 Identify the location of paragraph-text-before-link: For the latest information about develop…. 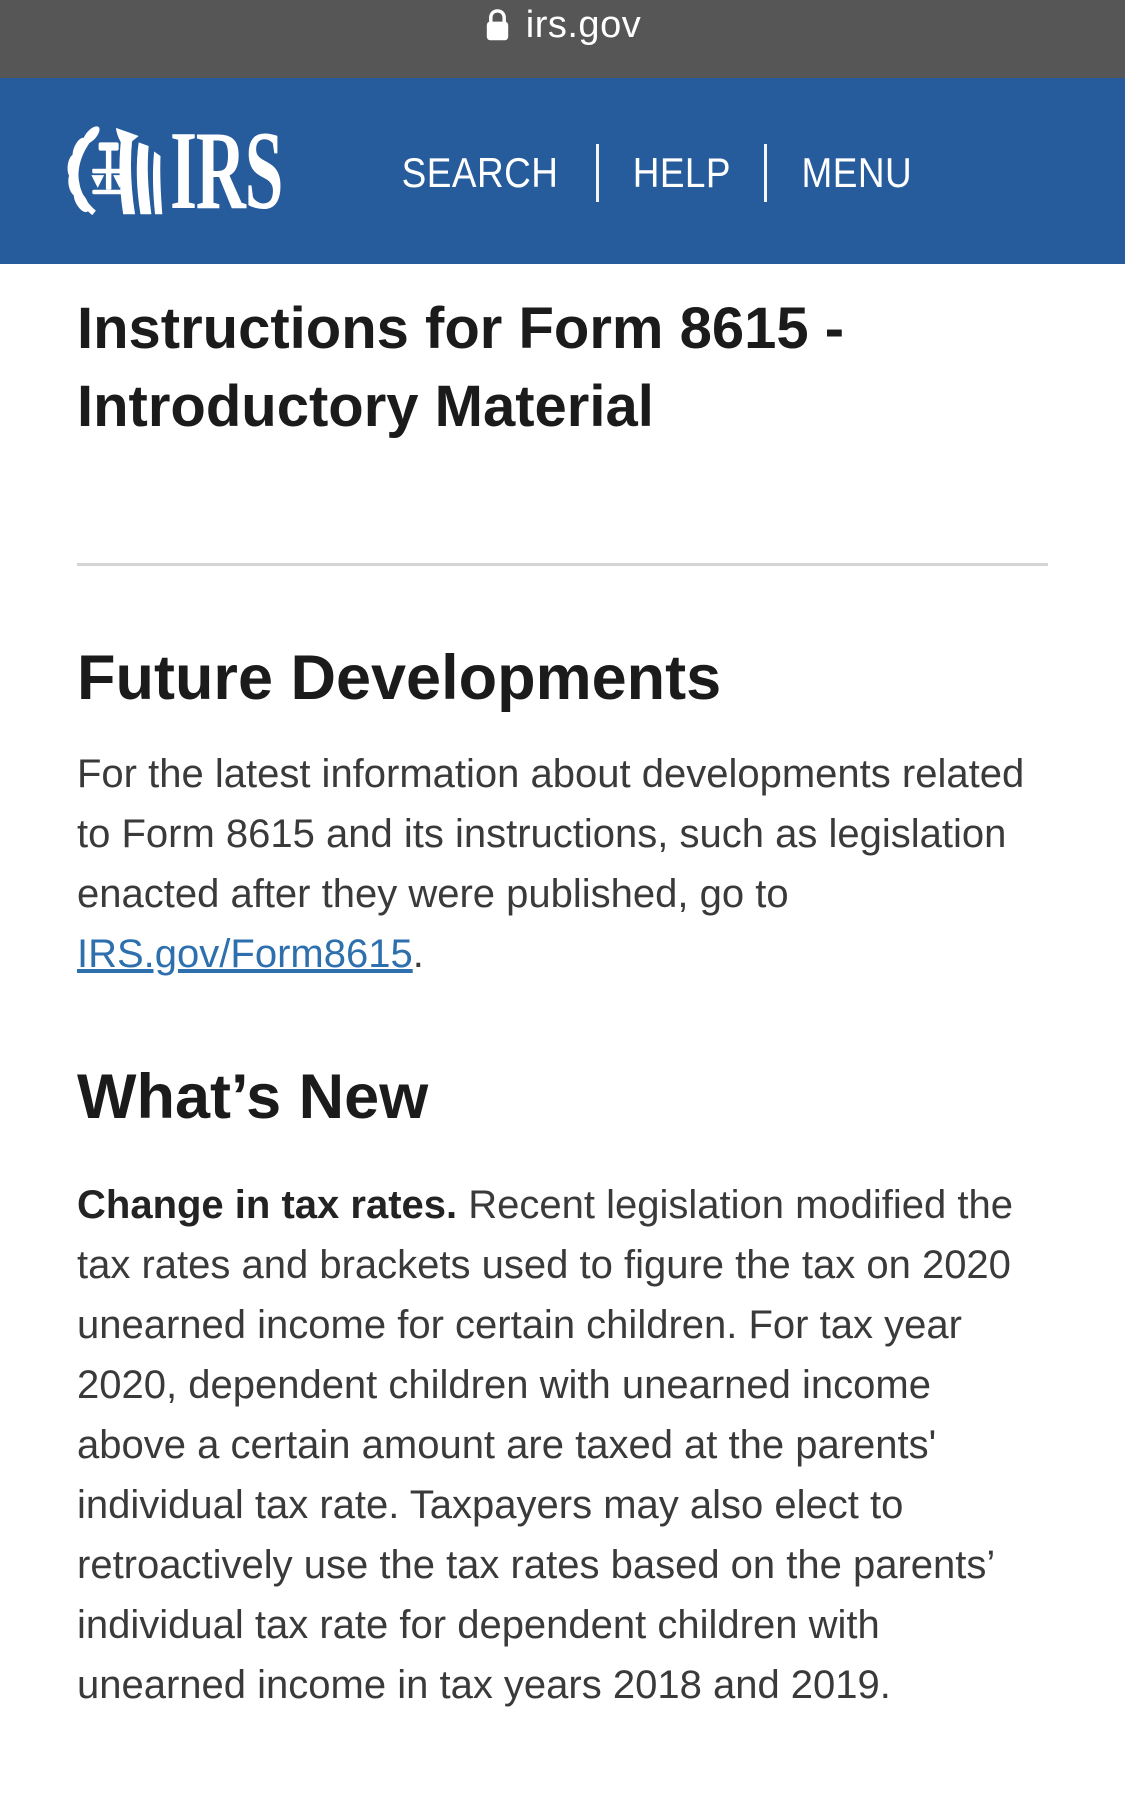
(551, 834).